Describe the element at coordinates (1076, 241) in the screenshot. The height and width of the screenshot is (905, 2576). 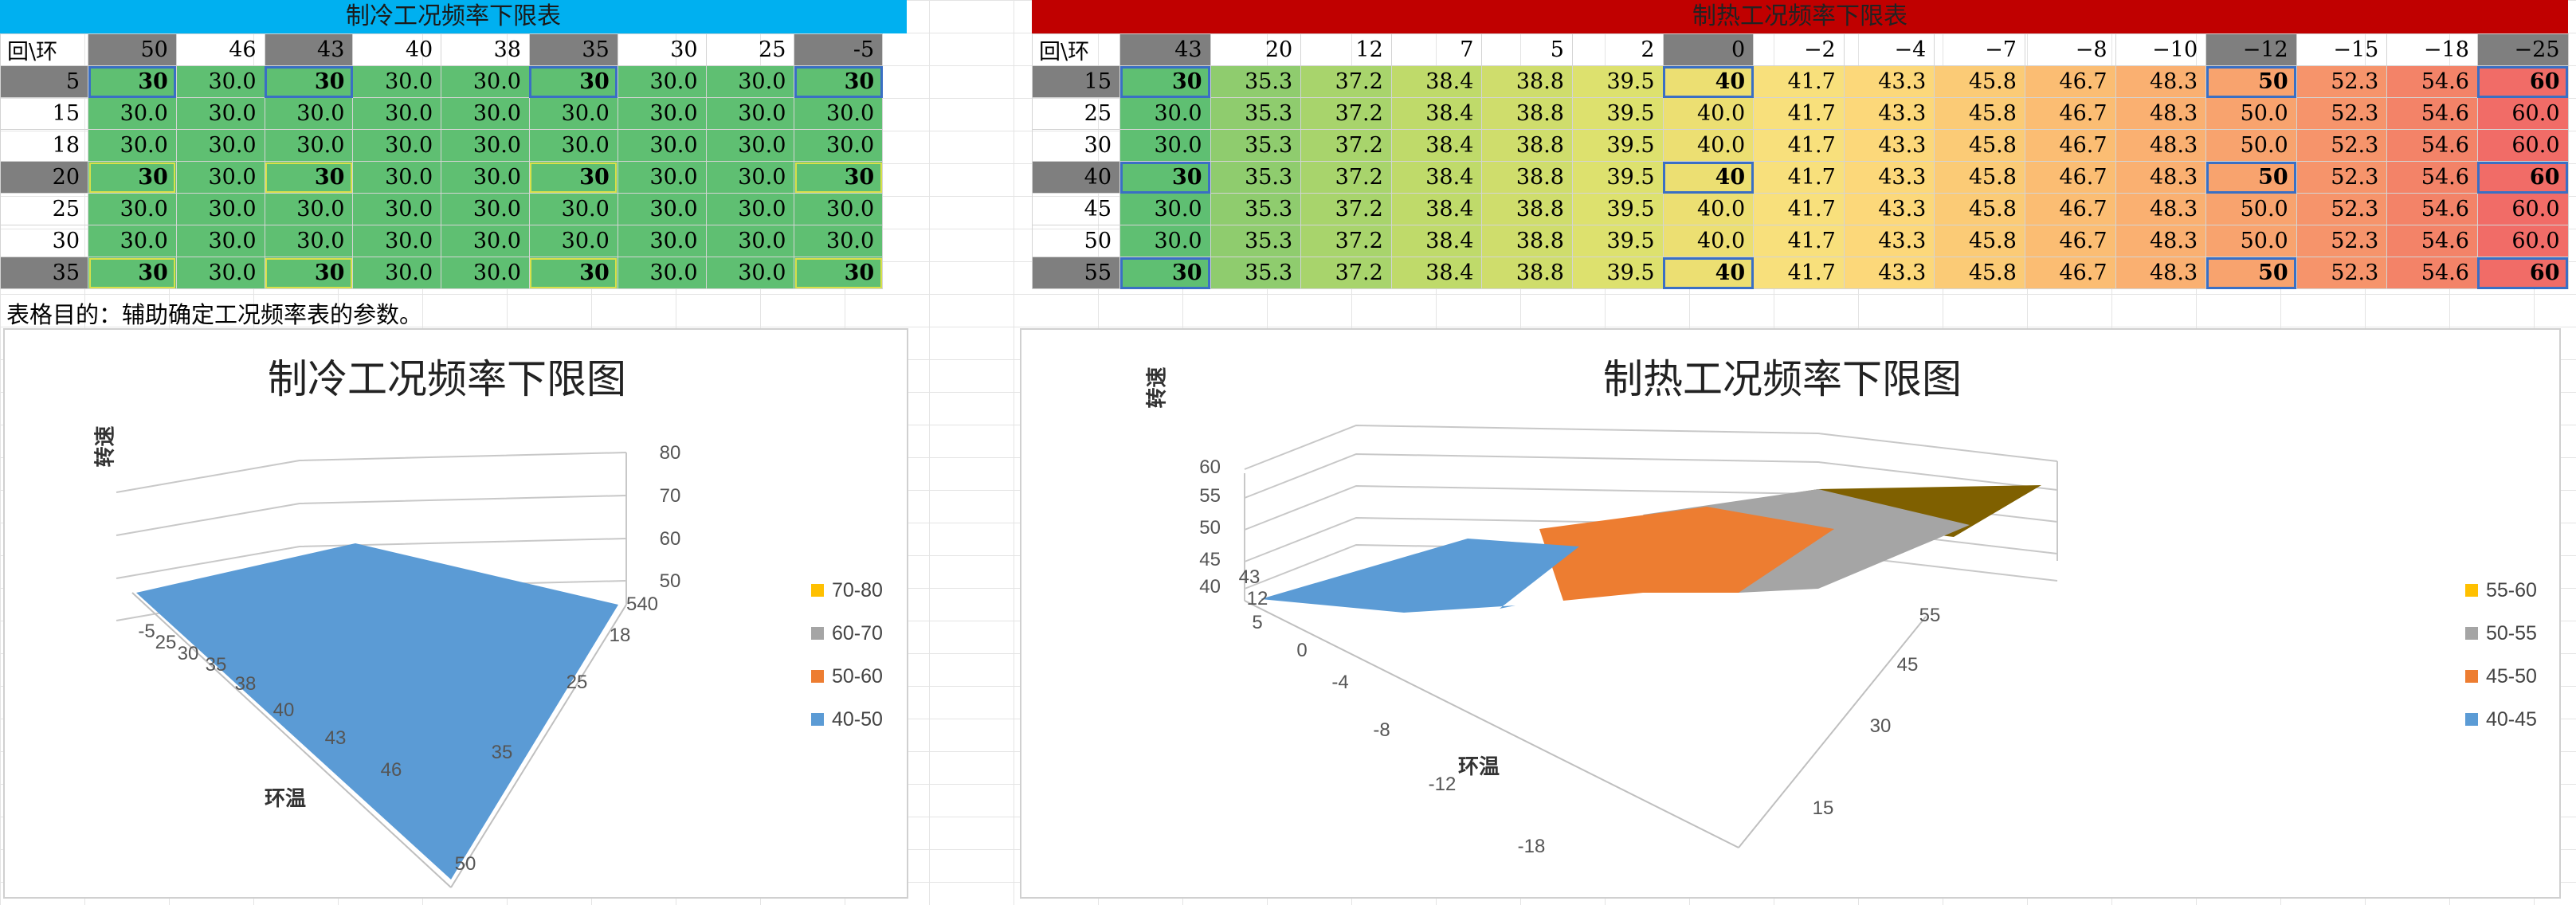
I see `row-header: 50` at that location.